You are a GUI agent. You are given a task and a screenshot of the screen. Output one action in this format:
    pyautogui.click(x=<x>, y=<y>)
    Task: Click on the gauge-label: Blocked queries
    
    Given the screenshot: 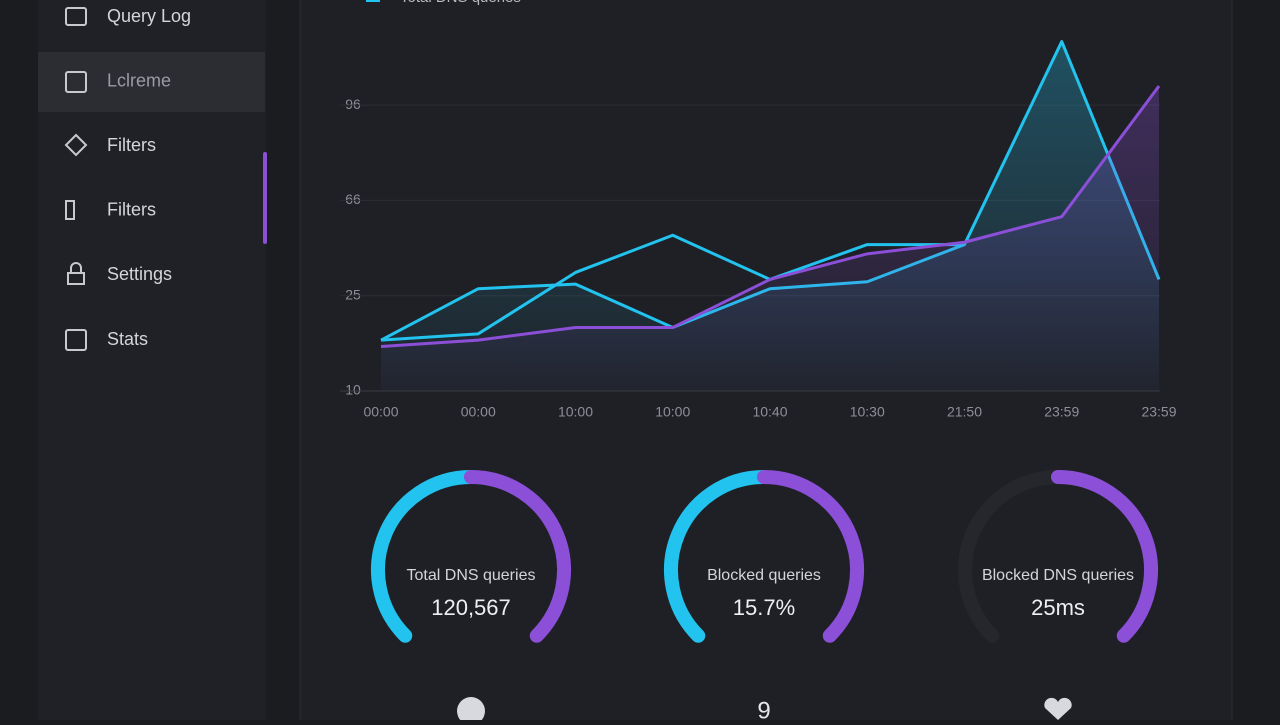 What is the action you would take?
    pyautogui.click(x=764, y=575)
    